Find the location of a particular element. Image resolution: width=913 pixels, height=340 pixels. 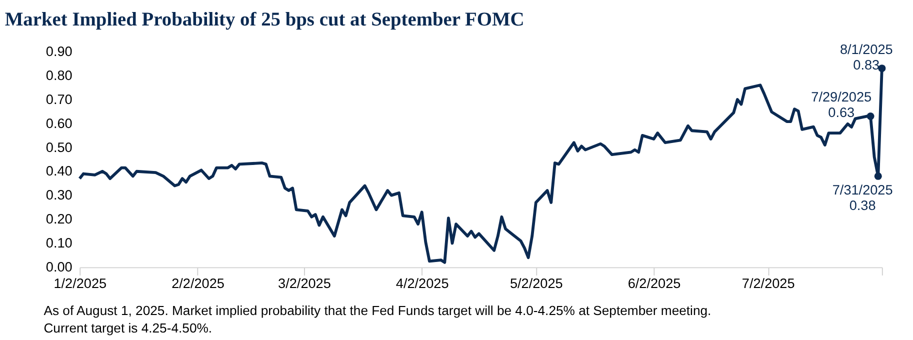

x-tick-label: 1/2/2025 is located at coordinates (80, 284).